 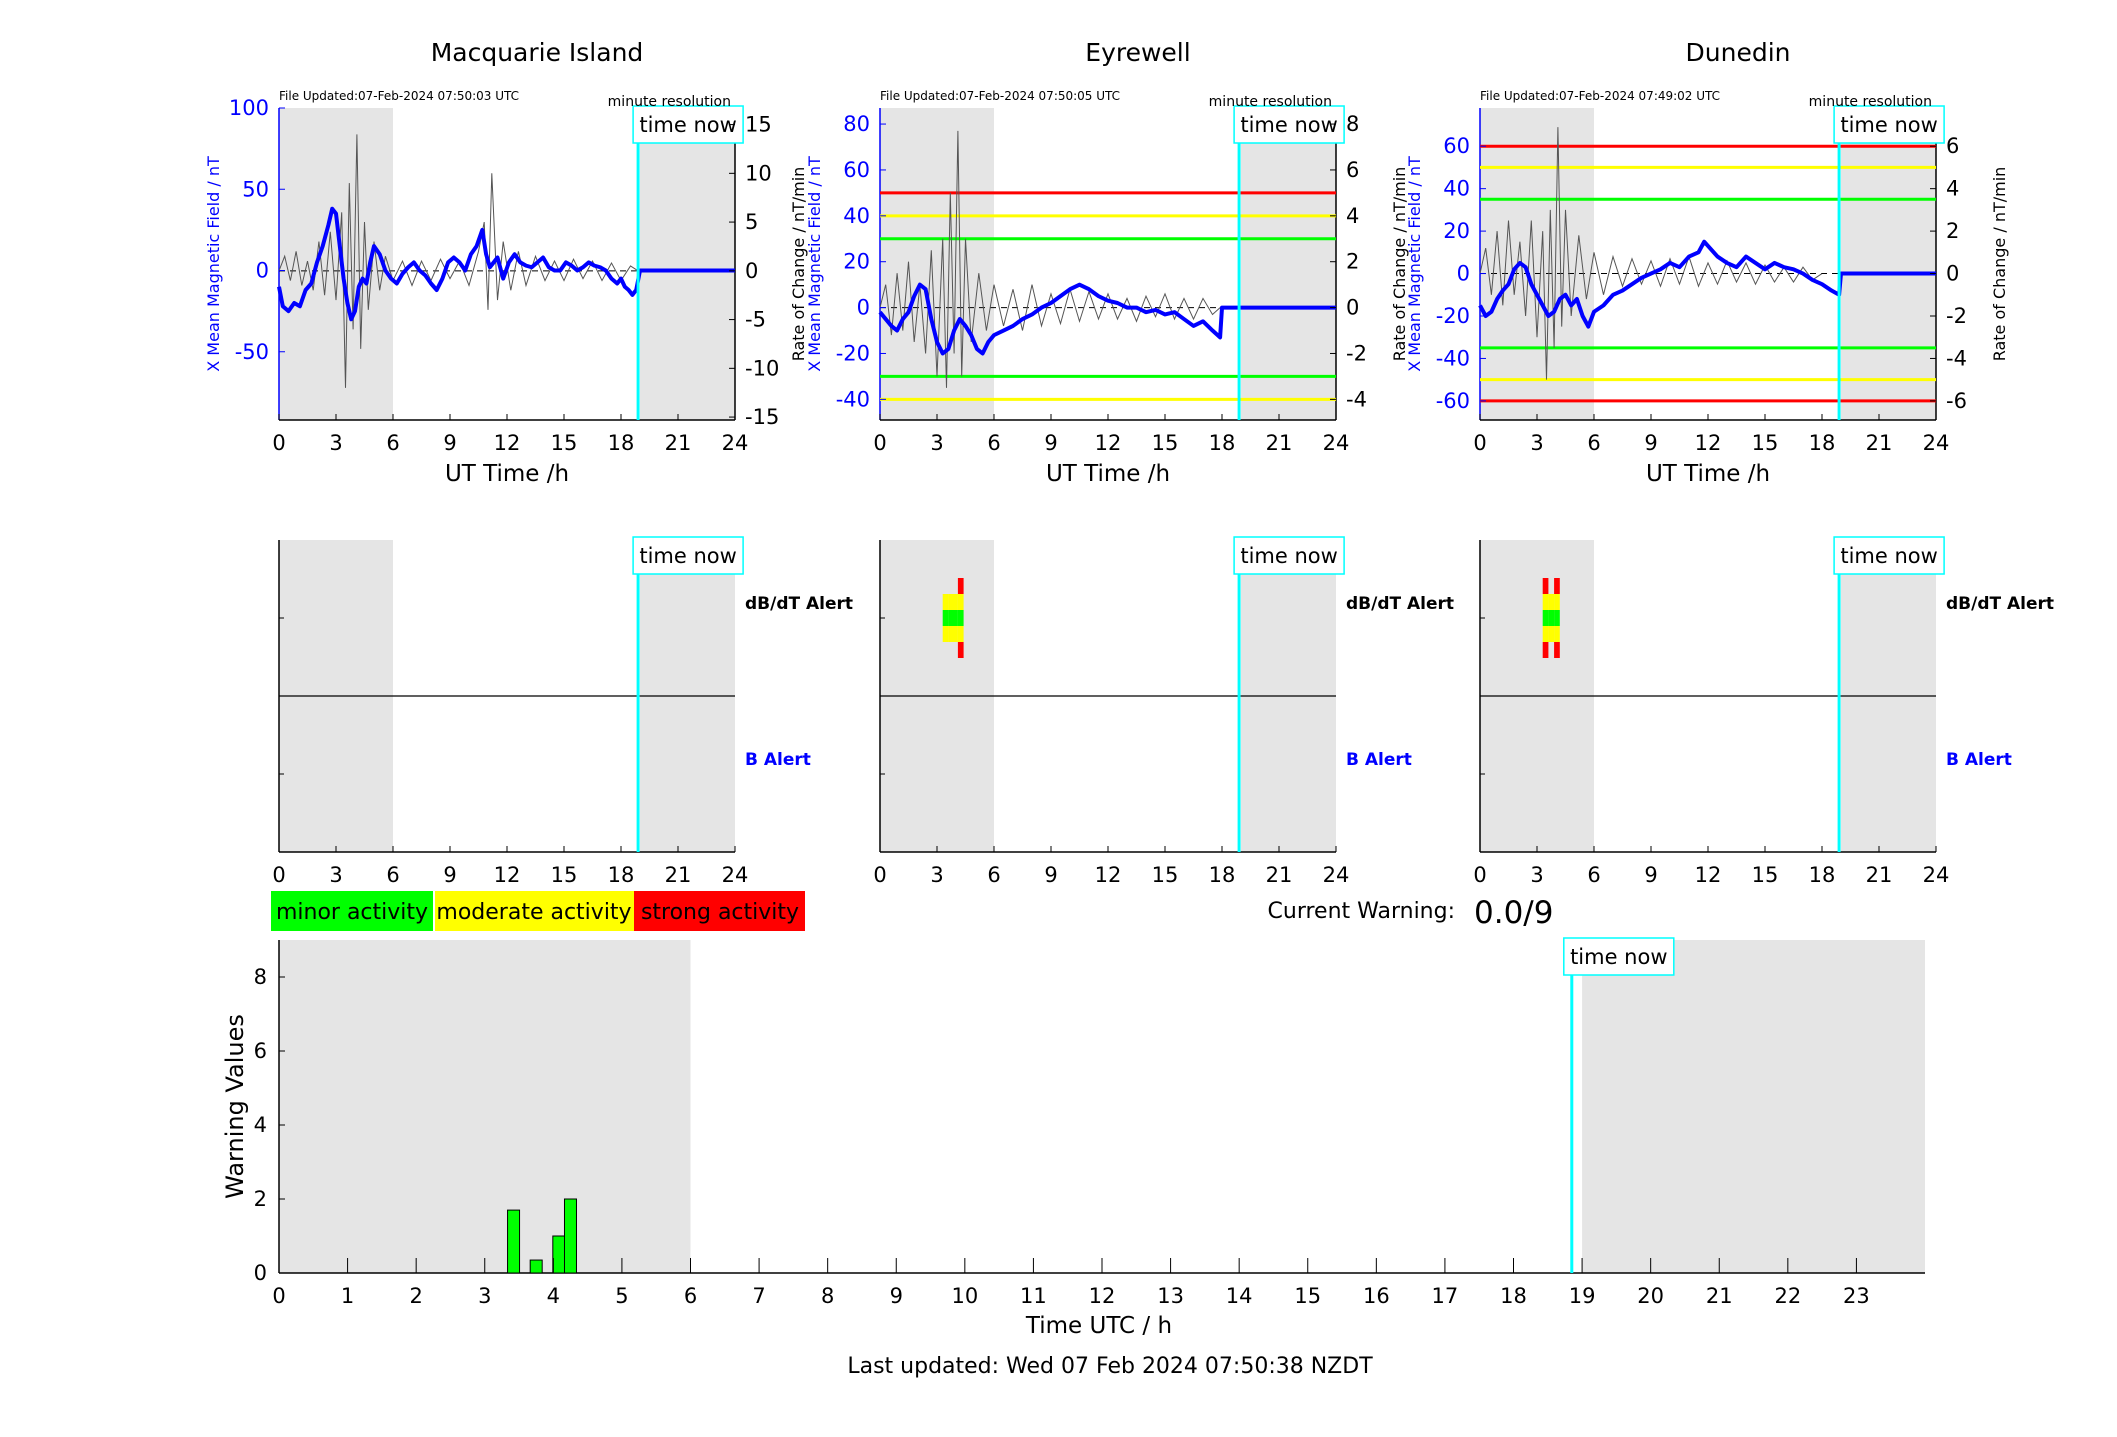 What do you see at coordinates (758, 173) in the screenshot?
I see `y2-tick-label: 10` at bounding box center [758, 173].